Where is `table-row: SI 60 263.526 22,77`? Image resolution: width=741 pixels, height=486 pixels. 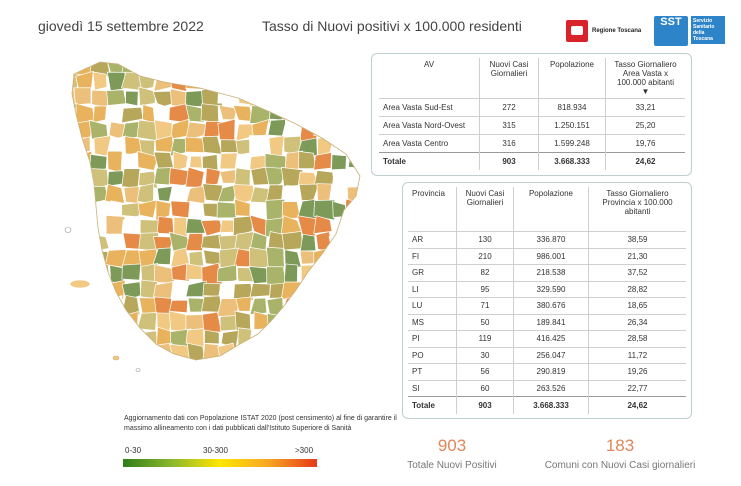 table-row: SI 60 263.526 22,77 is located at coordinates (547, 388).